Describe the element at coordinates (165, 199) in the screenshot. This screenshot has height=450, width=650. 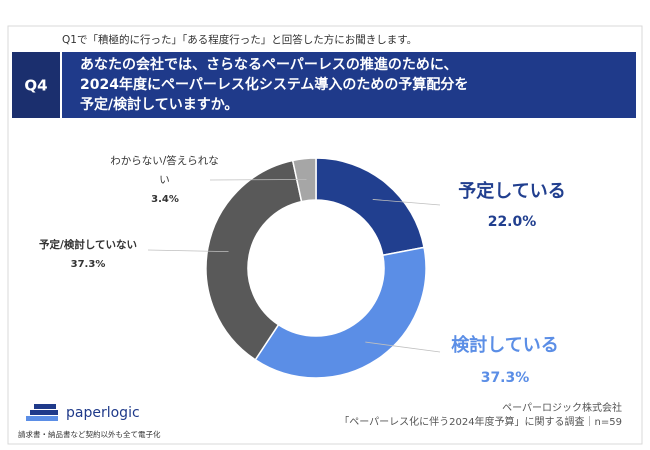
I see `value-label: 3.4%` at that location.